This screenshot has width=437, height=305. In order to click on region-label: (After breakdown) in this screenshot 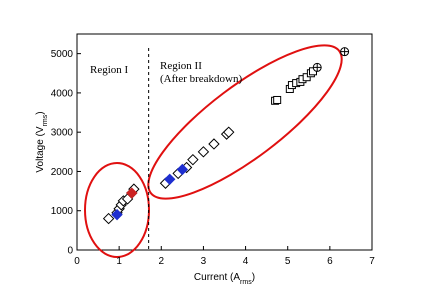, I will do `click(201, 79)`.